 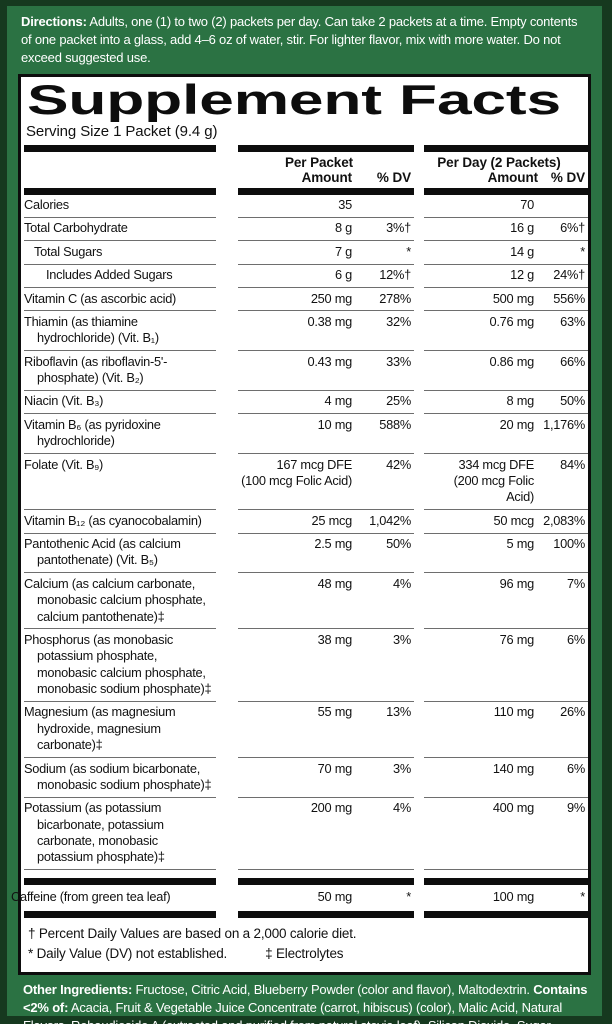 What do you see at coordinates (120, 434) in the screenshot?
I see `nutrient-name: Vitamin B₆ (as pyridoxine hydrochloride)` at bounding box center [120, 434].